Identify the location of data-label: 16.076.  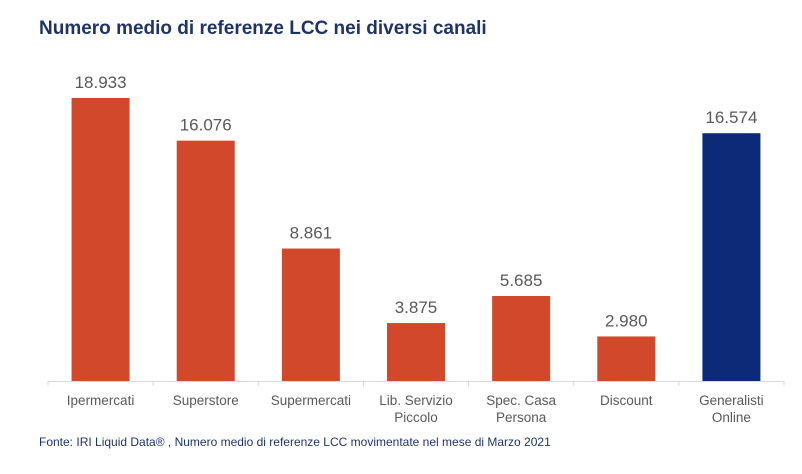
(206, 125).